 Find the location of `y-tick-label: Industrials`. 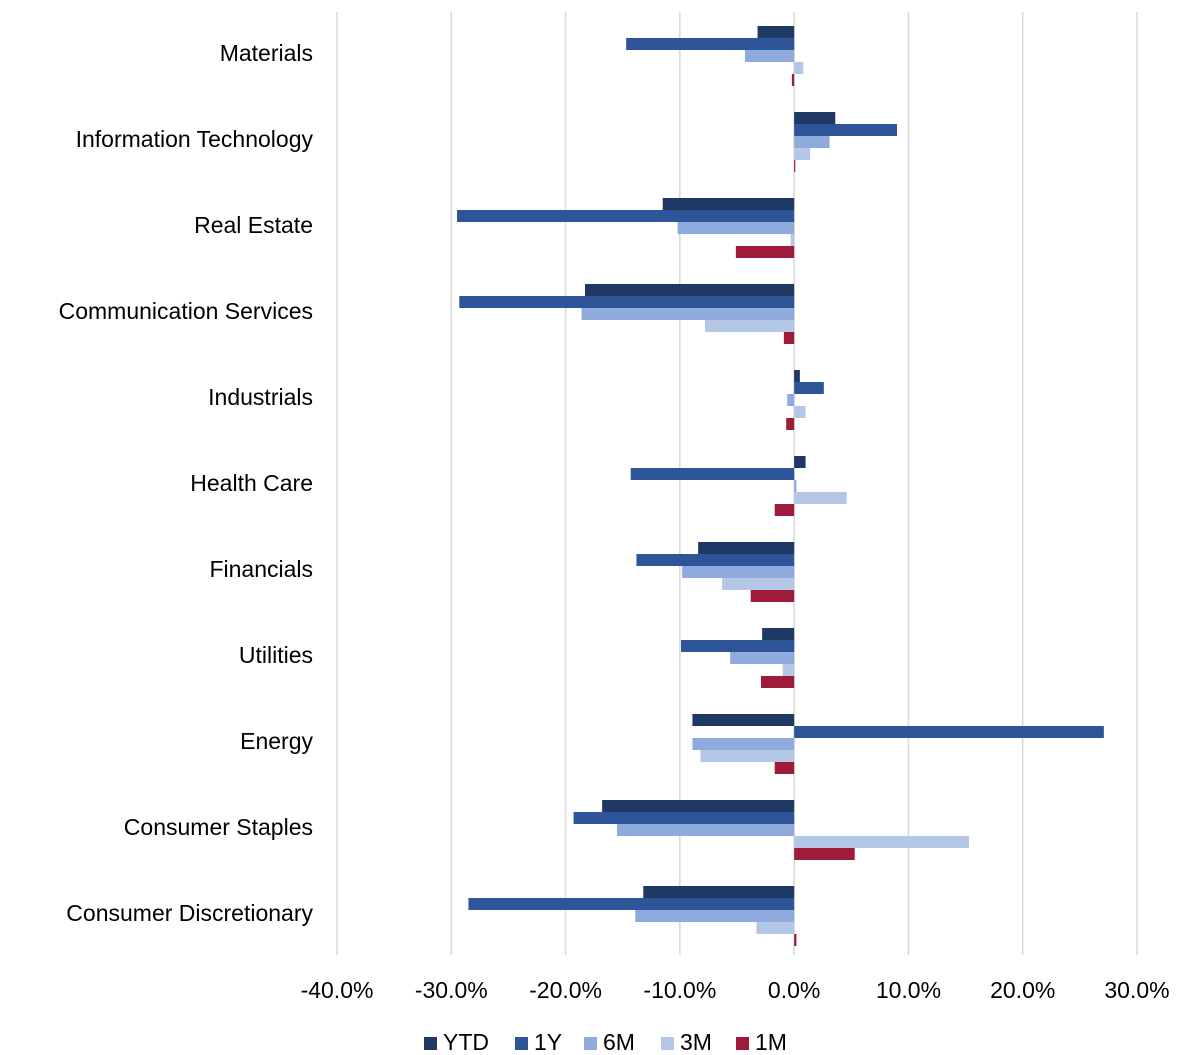

y-tick-label: Industrials is located at coordinates (260, 397).